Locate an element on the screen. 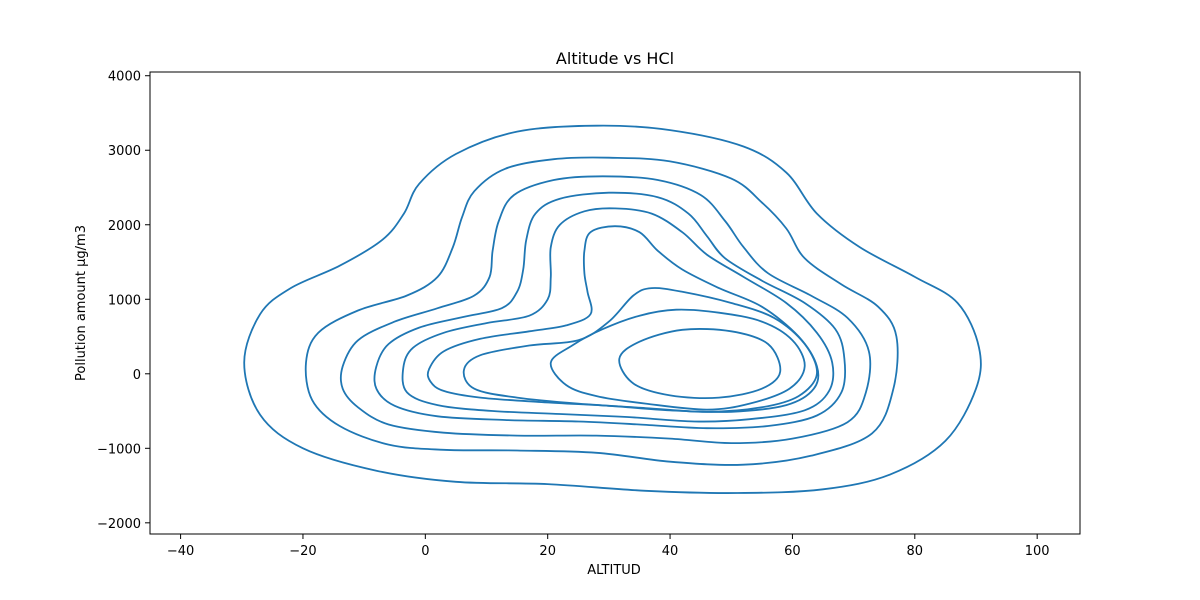  y-axis: −2000 −1000 0 1000 2000 3000 4000 is located at coordinates (123, 301).